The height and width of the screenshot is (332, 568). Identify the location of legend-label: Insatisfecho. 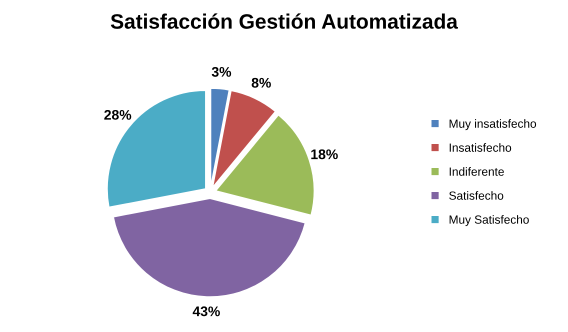
(481, 147).